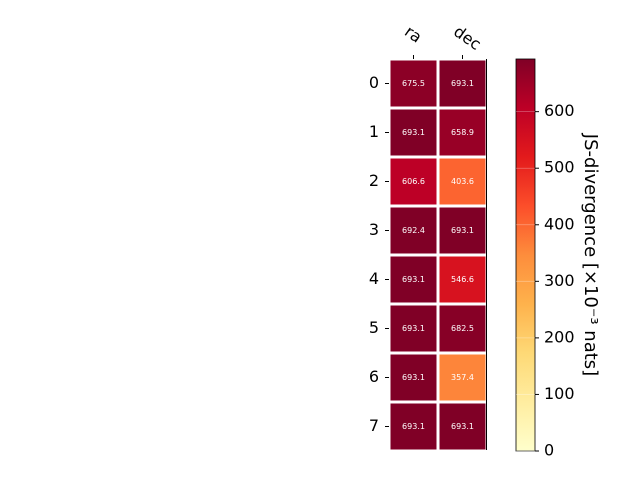  I want to click on colorbar-tick-label: 200, so click(559, 336).